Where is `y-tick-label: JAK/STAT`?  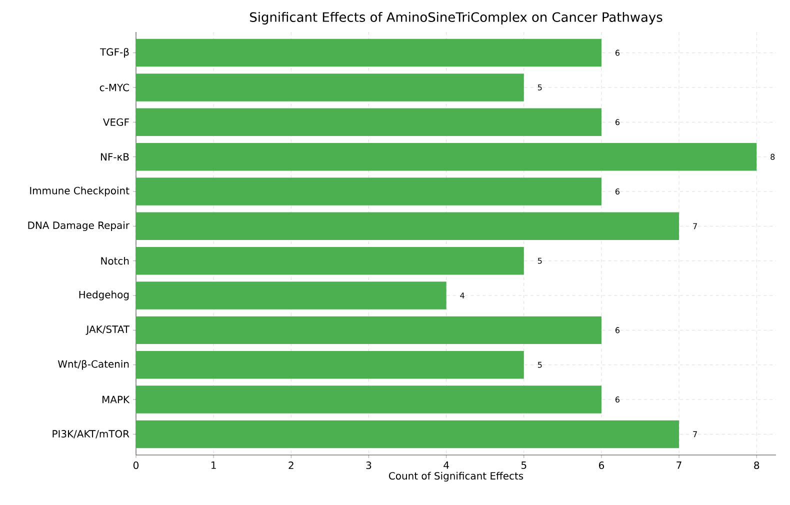
y-tick-label: JAK/STAT is located at coordinates (108, 330).